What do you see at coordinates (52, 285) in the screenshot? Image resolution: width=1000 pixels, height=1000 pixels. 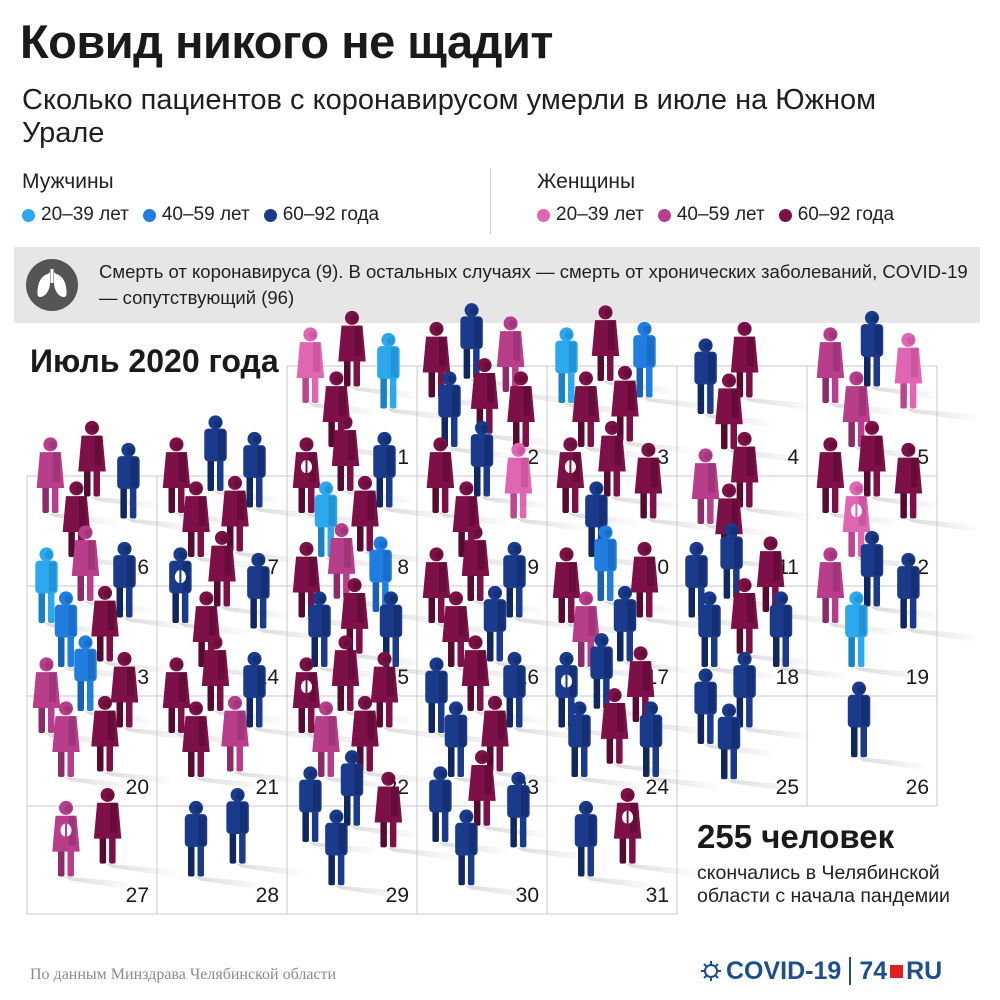 I see `lungs-icon` at bounding box center [52, 285].